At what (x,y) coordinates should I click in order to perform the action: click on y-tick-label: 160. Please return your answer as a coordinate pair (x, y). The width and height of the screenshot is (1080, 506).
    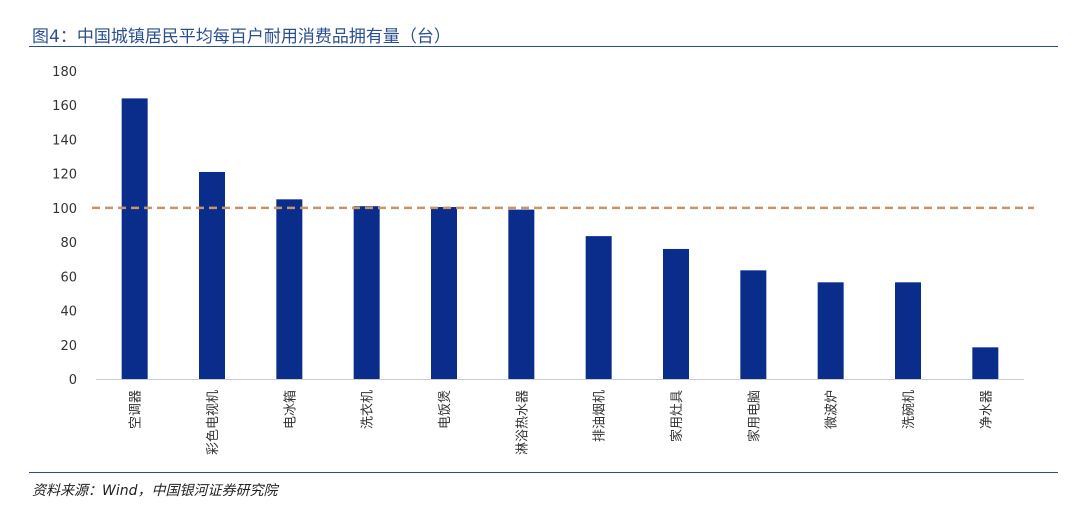
    Looking at the image, I should click on (64, 106).